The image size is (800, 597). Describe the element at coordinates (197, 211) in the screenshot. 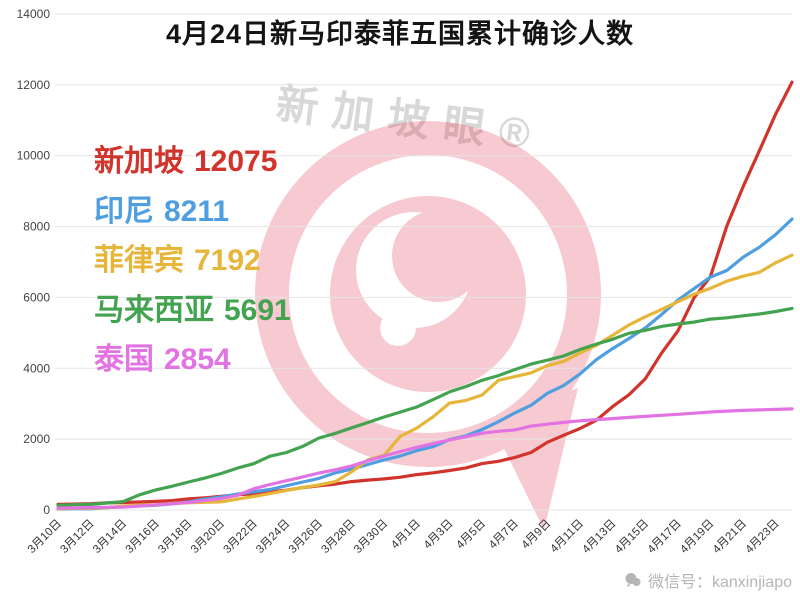

I see `legend-value: 8211` at that location.